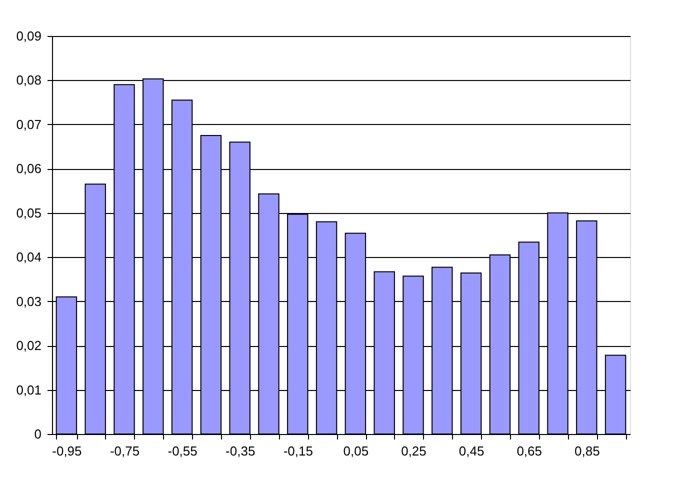 This screenshot has width=683, height=488. Describe the element at coordinates (29, 346) in the screenshot. I see `y-tick-label: 0,02` at that location.